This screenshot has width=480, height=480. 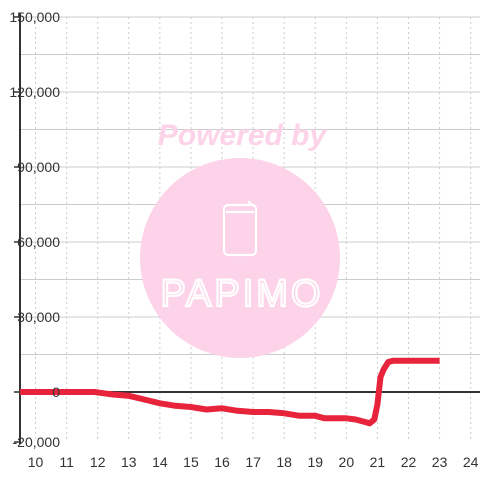 I want to click on y-tick-label: 90,000, so click(x=38, y=167).